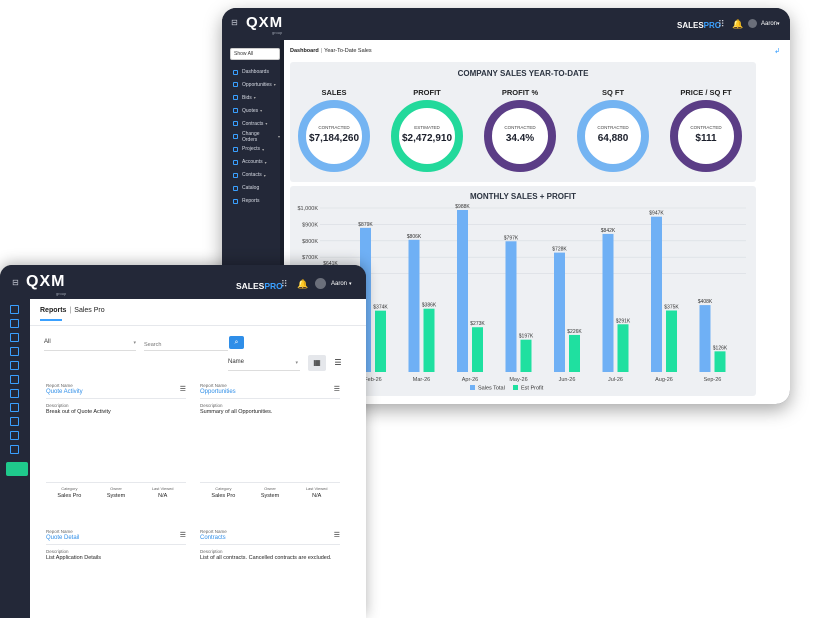 Image resolution: width=830 pixels, height=618 pixels. I want to click on sidebar-item-label: Bids, so click(247, 97).